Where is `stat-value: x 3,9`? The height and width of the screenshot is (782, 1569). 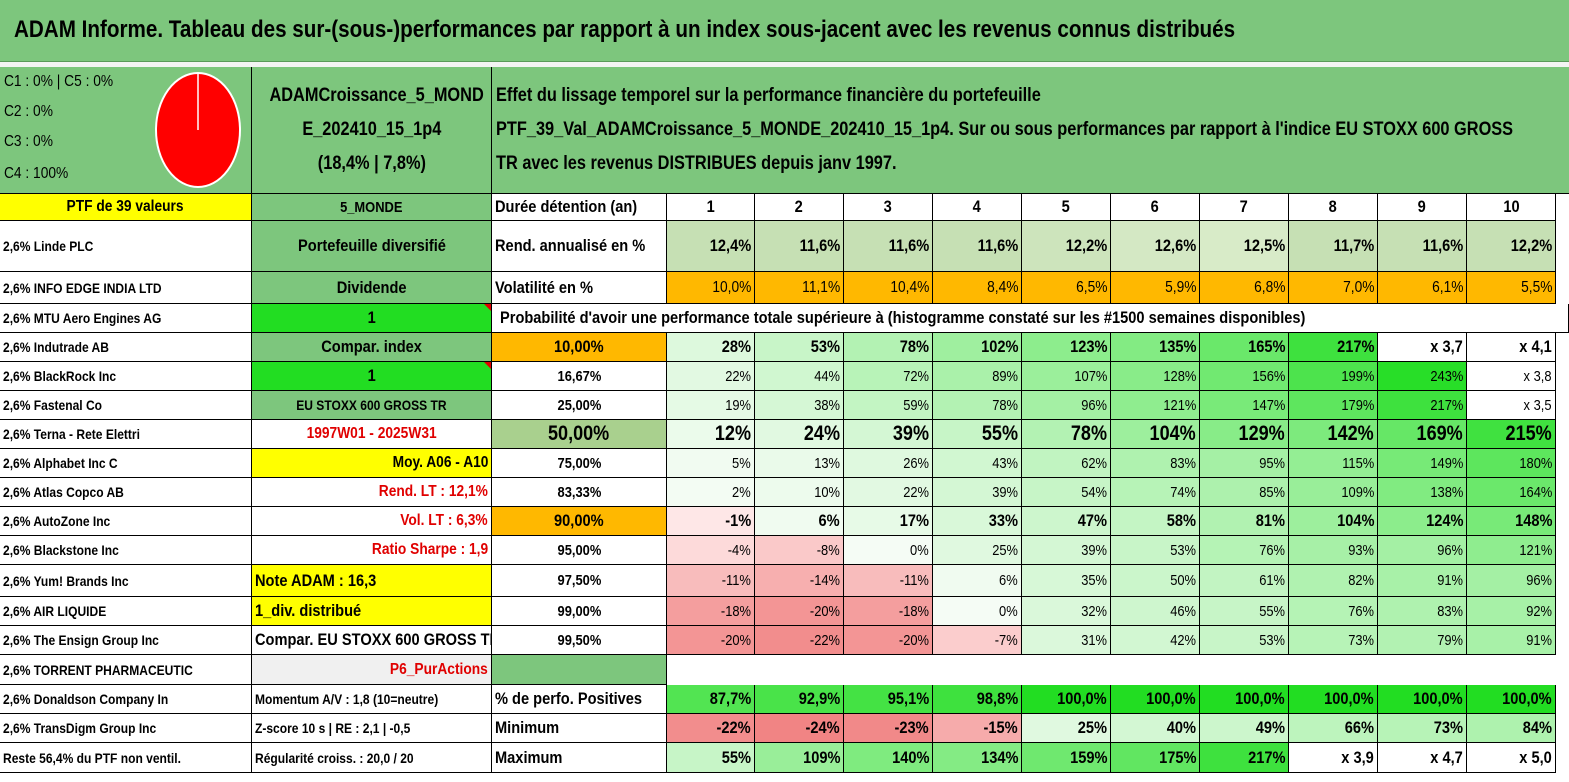
stat-value: x 3,9 is located at coordinates (1333, 758).